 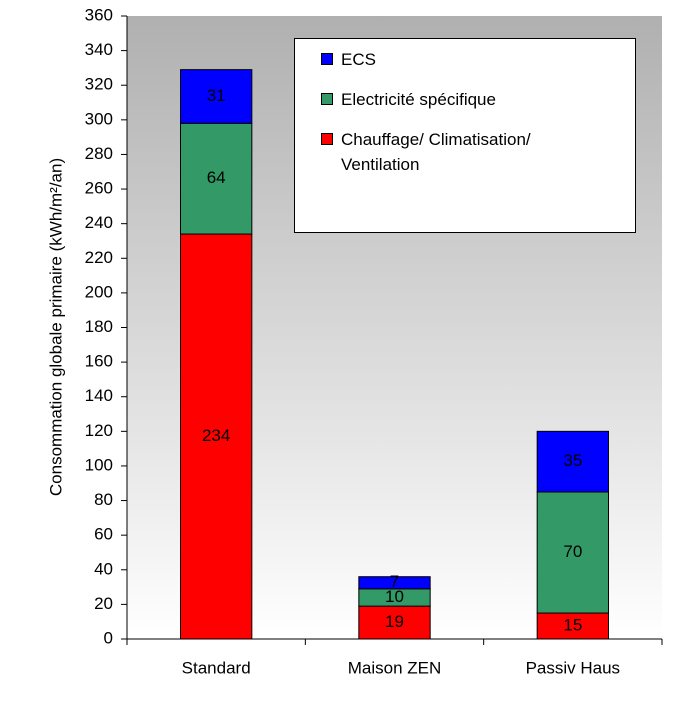 What do you see at coordinates (394, 596) in the screenshot?
I see `data-label: 10` at bounding box center [394, 596].